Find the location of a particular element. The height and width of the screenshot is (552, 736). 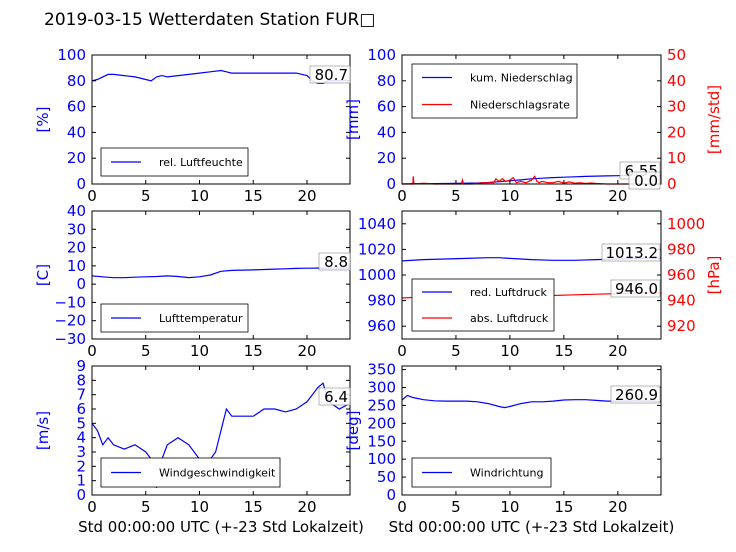

y-tick-label: 50 is located at coordinates (386, 477).